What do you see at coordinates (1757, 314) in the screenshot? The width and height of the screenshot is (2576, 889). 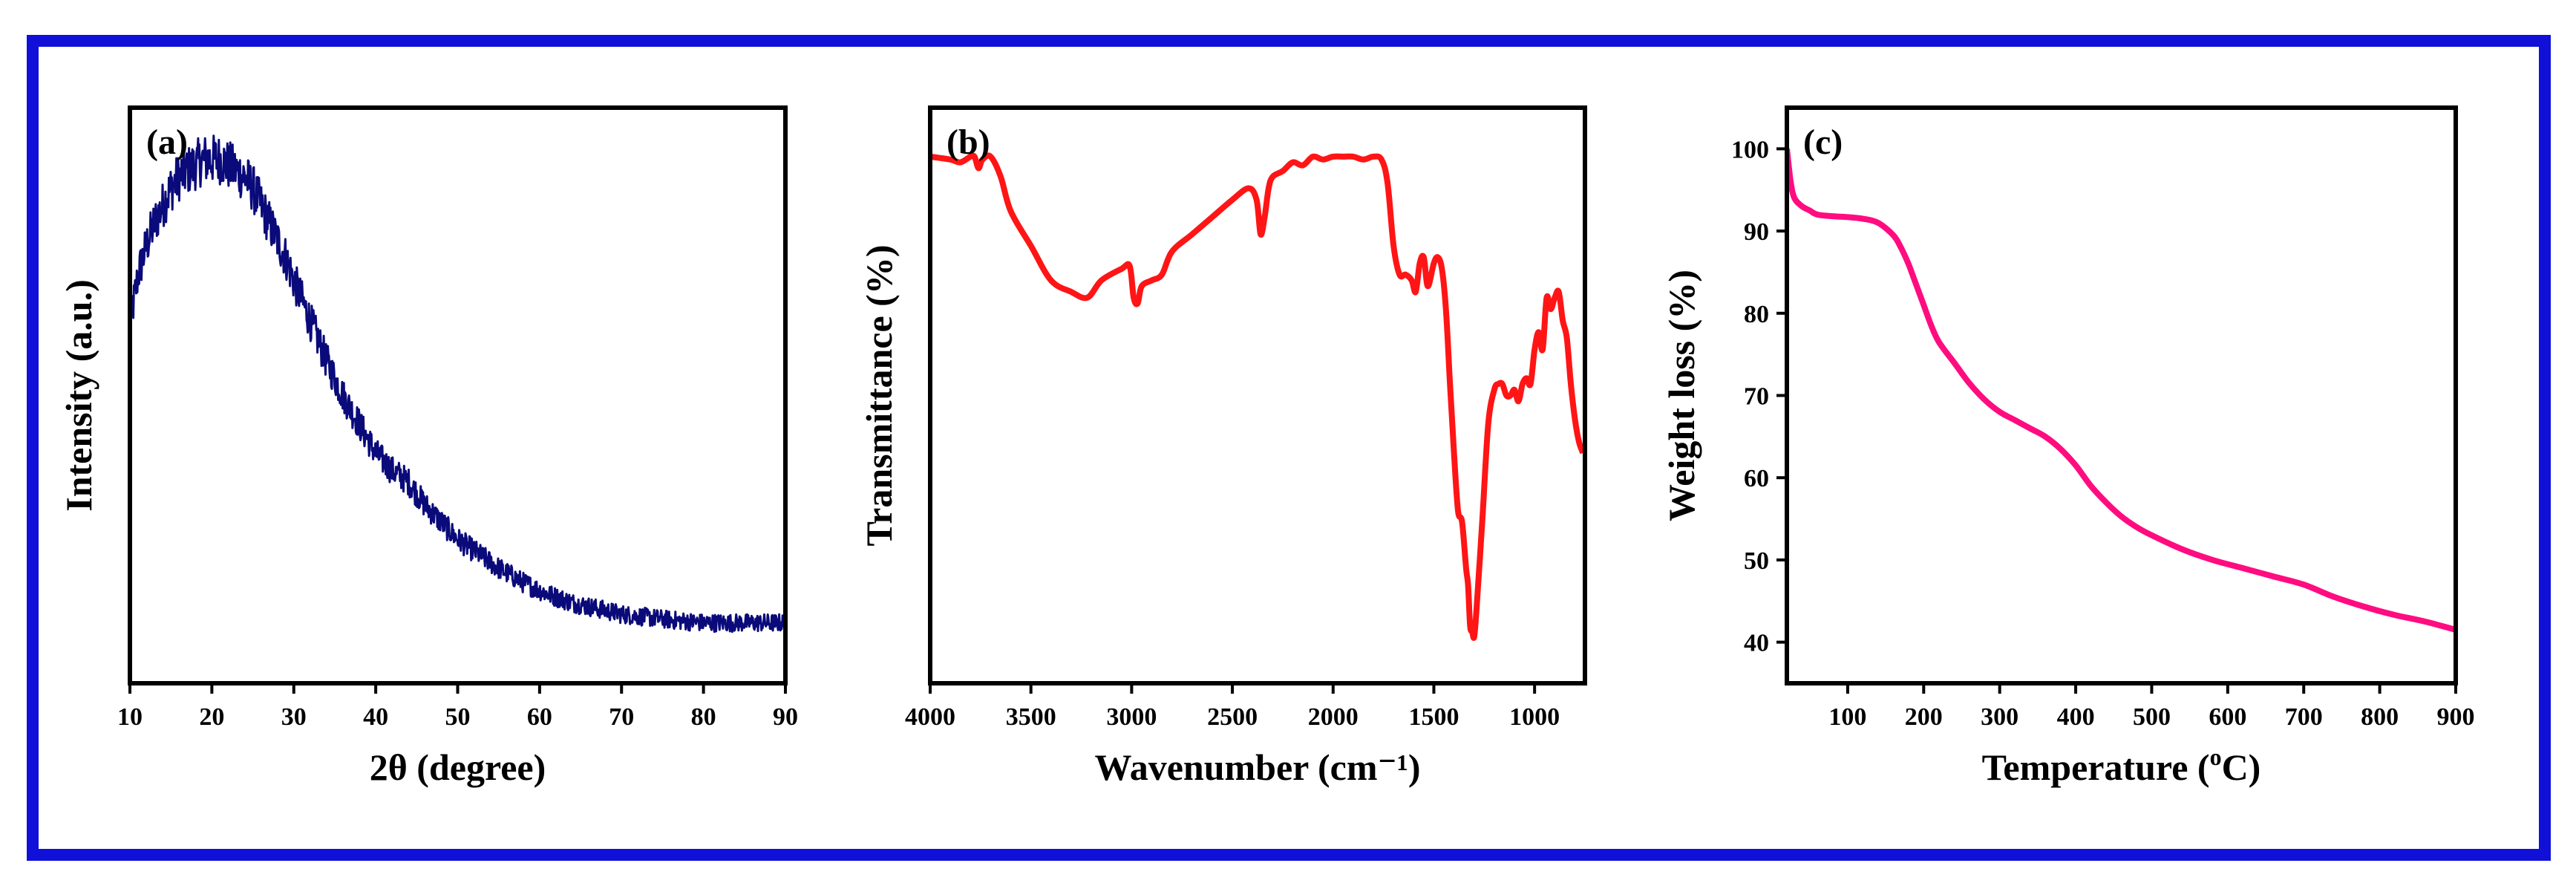 I see `y-tick-label-c: 80` at bounding box center [1757, 314].